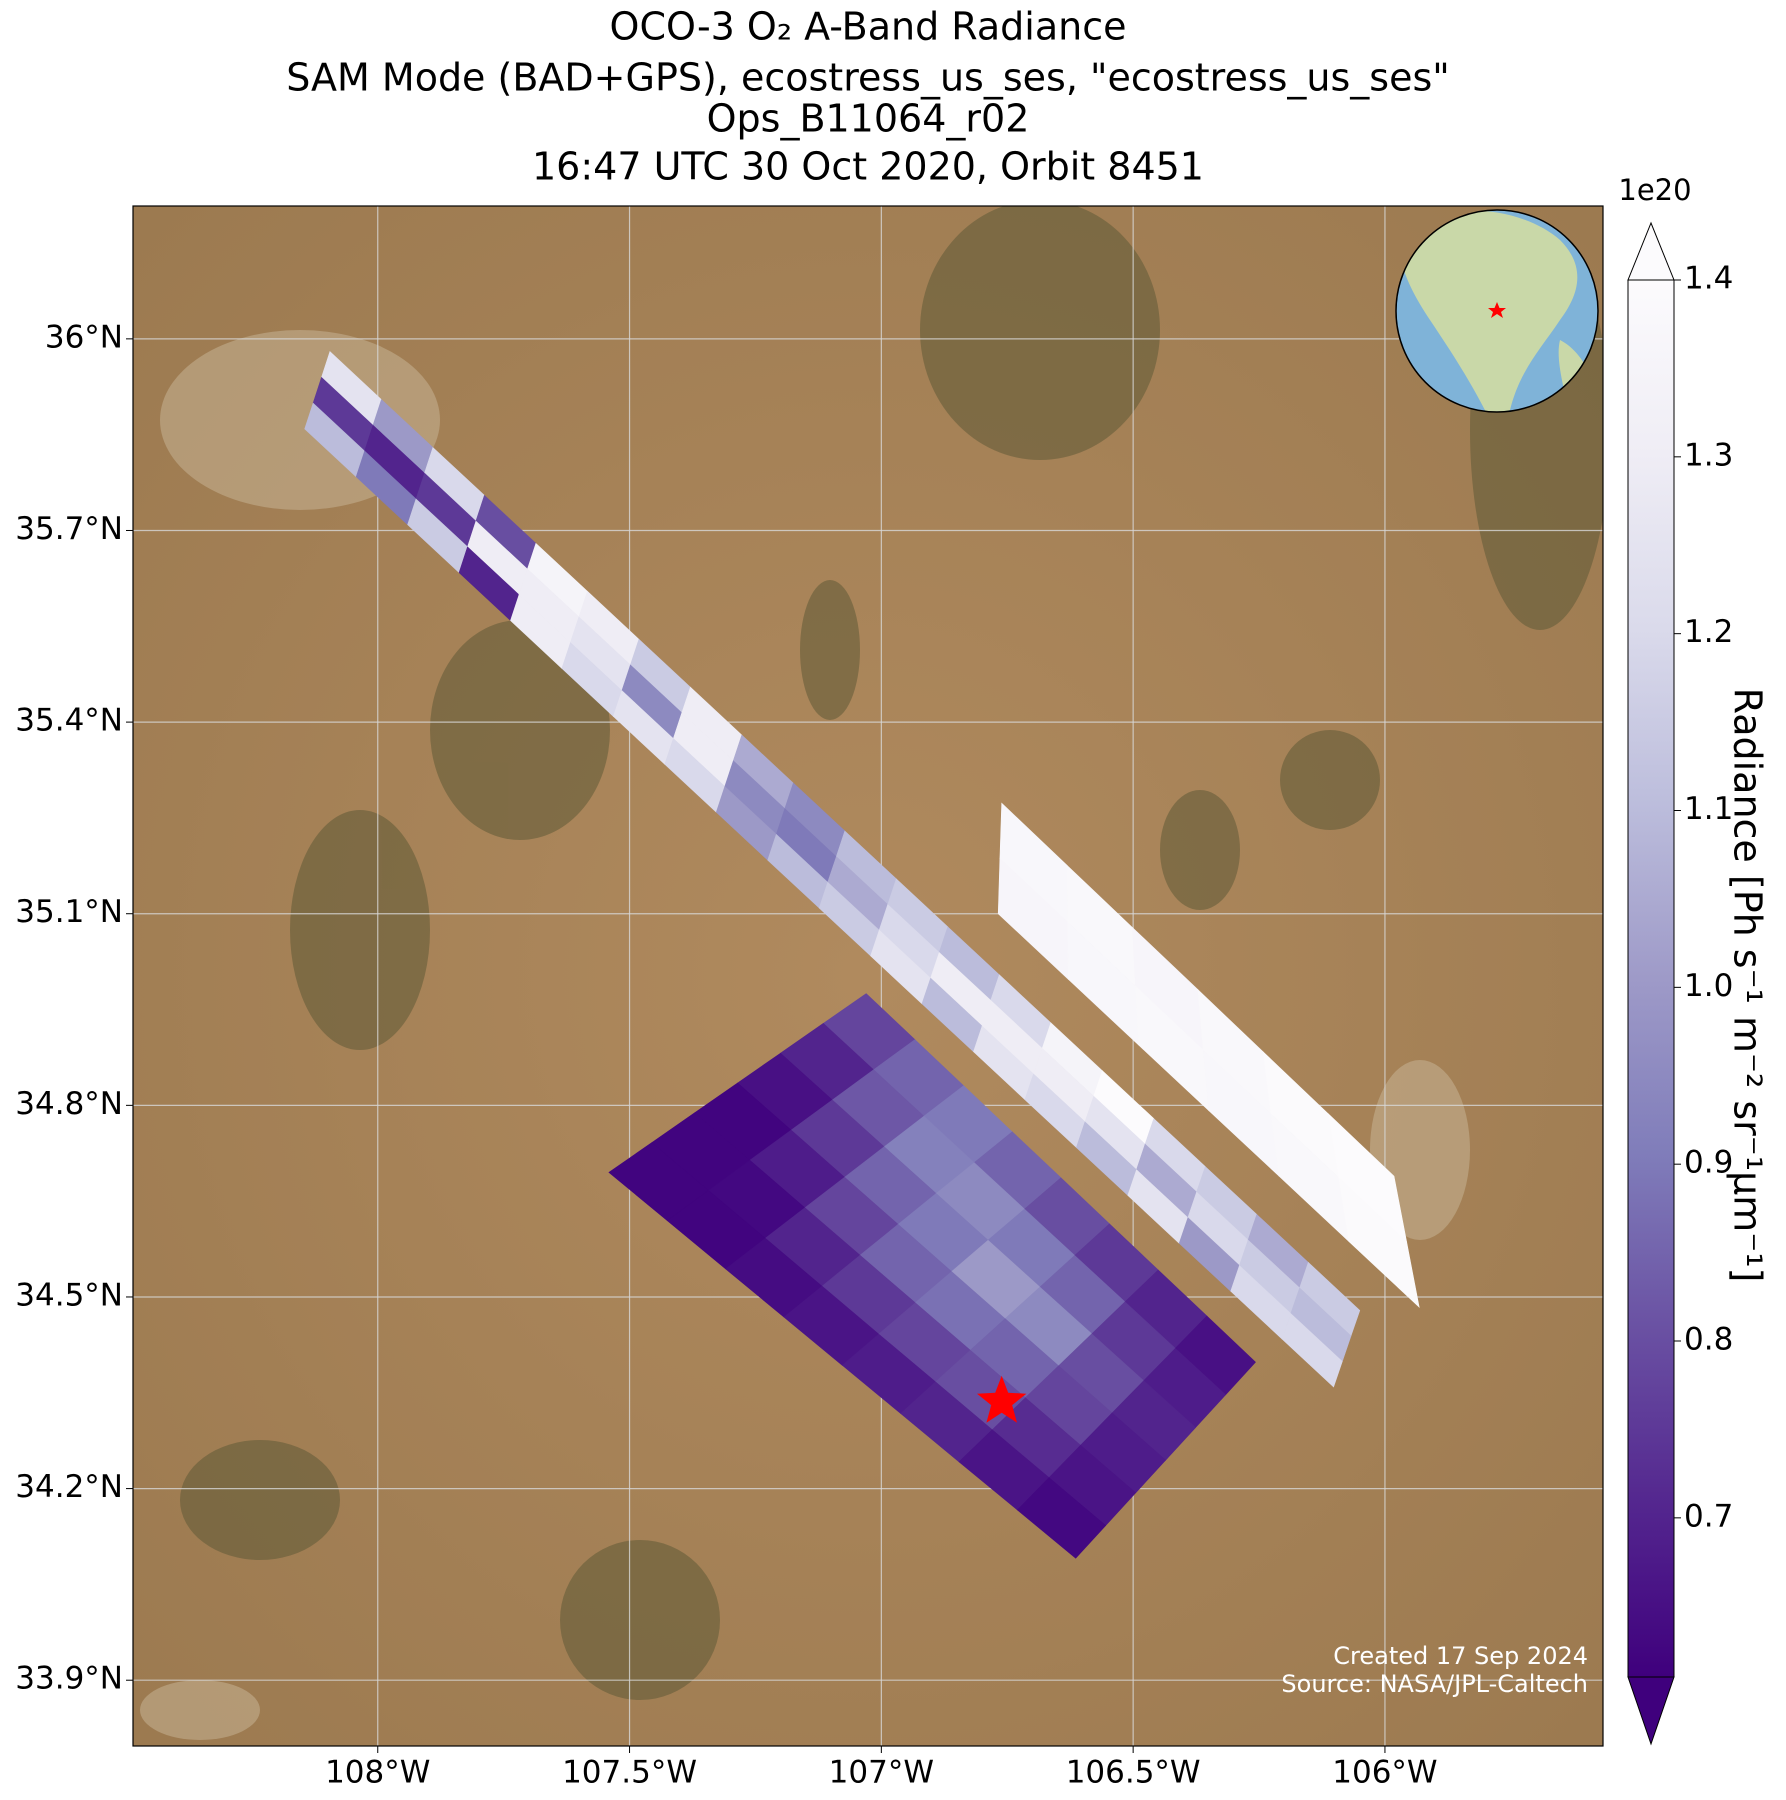  I want to click on colorbar-extend-max, so click(1651, 251).